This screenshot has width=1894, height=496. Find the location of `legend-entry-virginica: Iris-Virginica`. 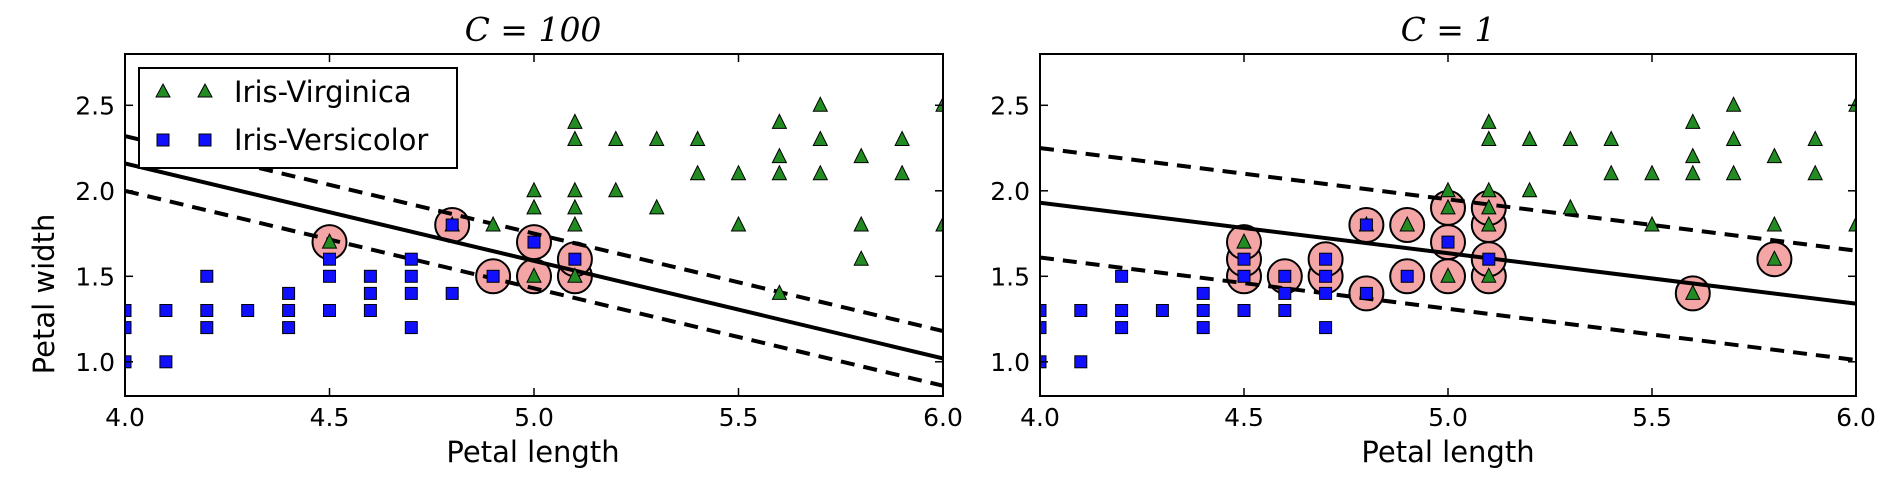

legend-entry-virginica: Iris-Virginica is located at coordinates (283, 92).